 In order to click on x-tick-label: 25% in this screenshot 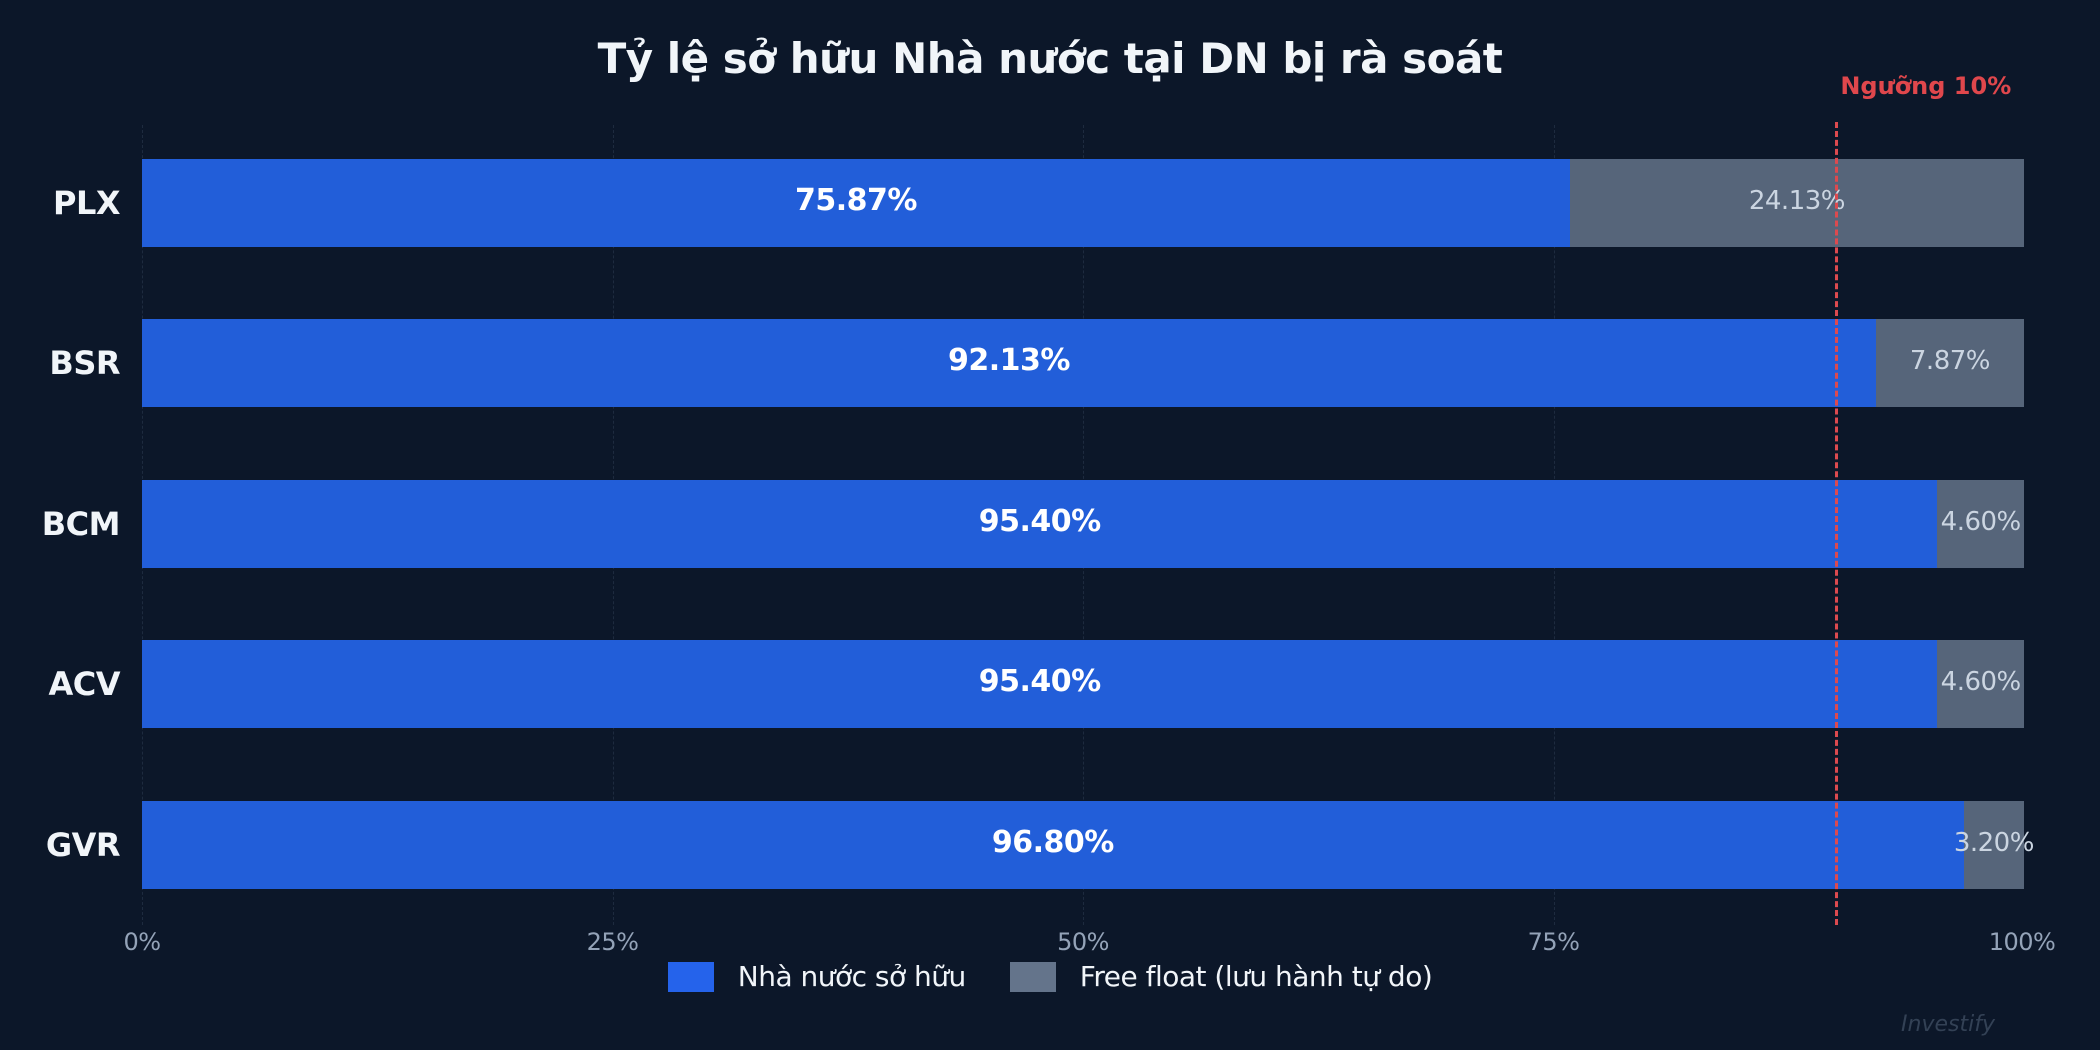, I will do `click(612, 942)`.